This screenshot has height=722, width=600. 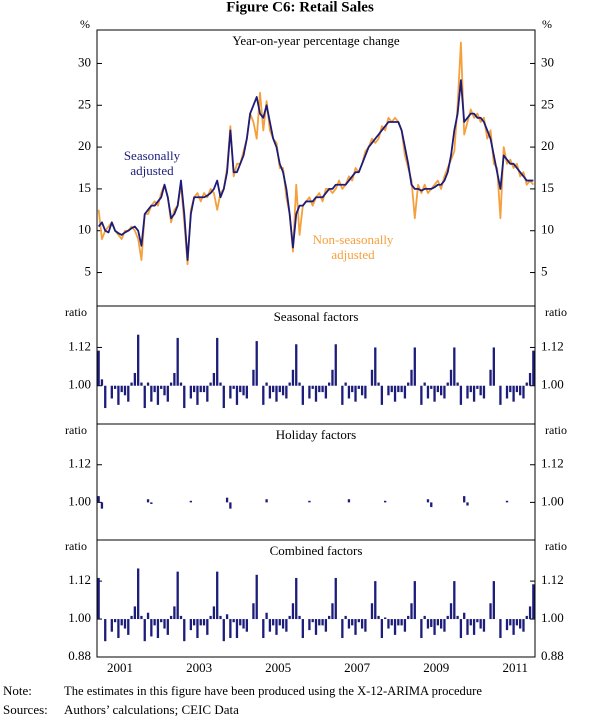 I want to click on y2-tick-label: 1.00, so click(x=552, y=384).